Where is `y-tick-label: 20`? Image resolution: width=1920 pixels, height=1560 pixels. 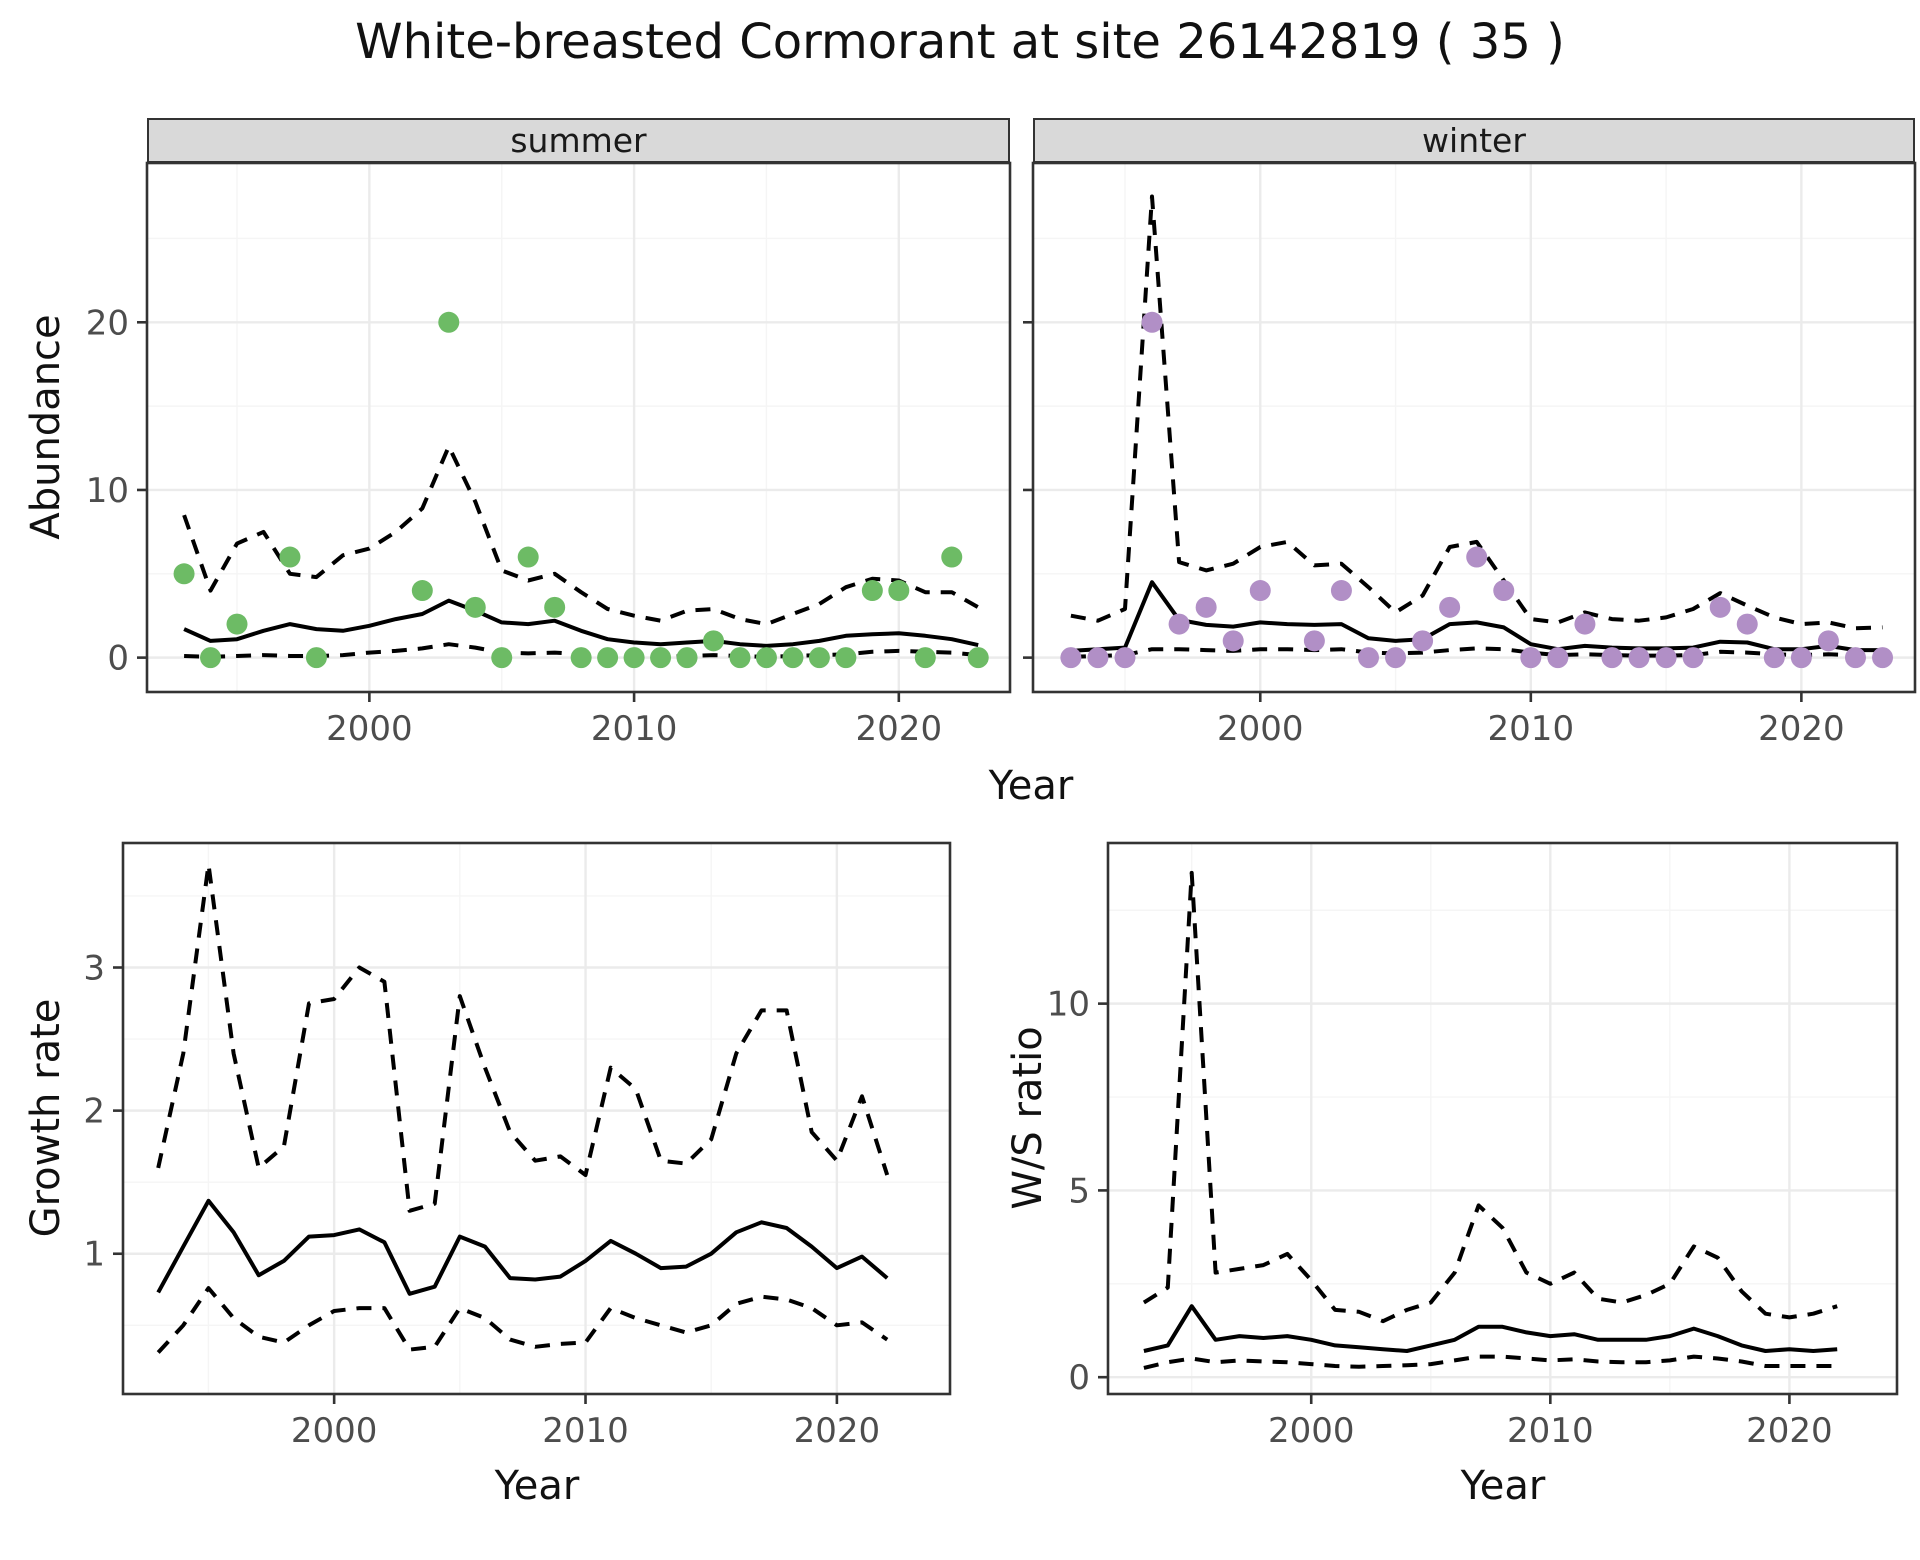
y-tick-label: 20 is located at coordinates (107, 323).